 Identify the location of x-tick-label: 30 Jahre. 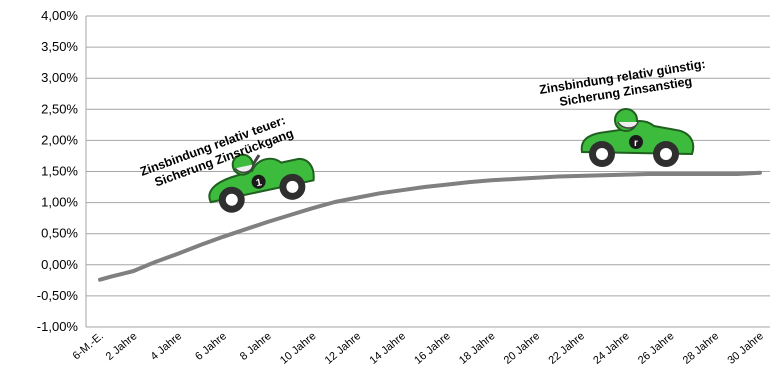
(745, 348).